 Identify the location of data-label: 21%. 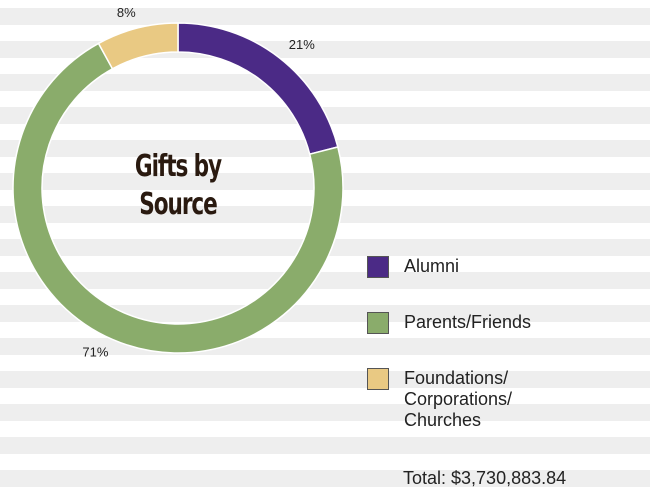
(302, 44).